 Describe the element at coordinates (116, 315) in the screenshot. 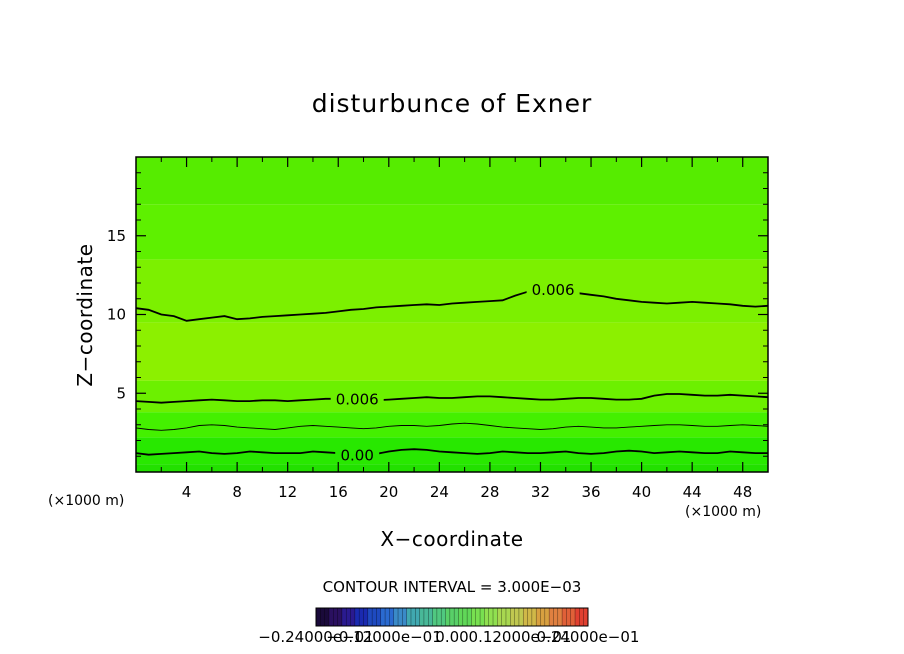

I see `y-tick-label: 10` at that location.